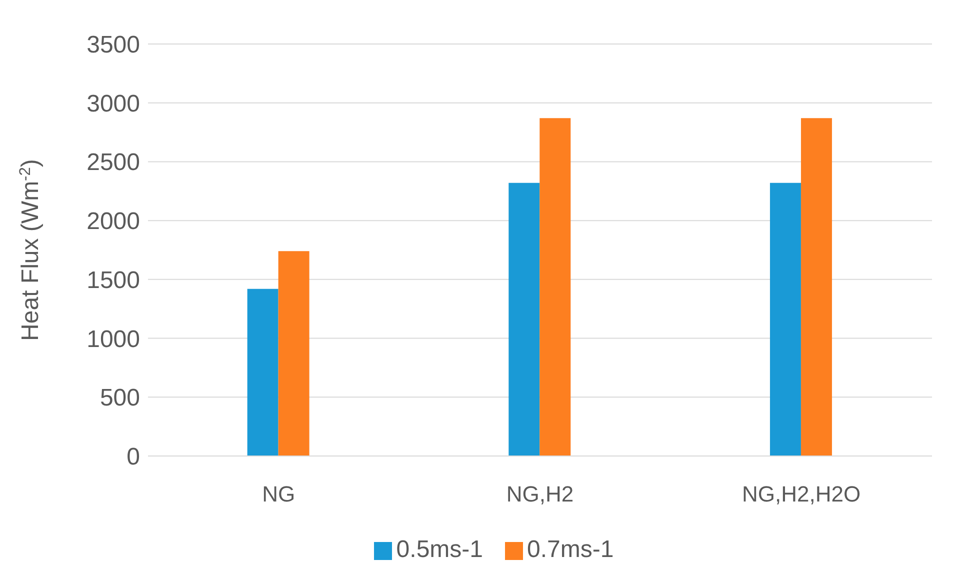 Image resolution: width=960 pixels, height=582 pixels. Describe the element at coordinates (113, 222) in the screenshot. I see `y-tick-label: 2000` at that location.